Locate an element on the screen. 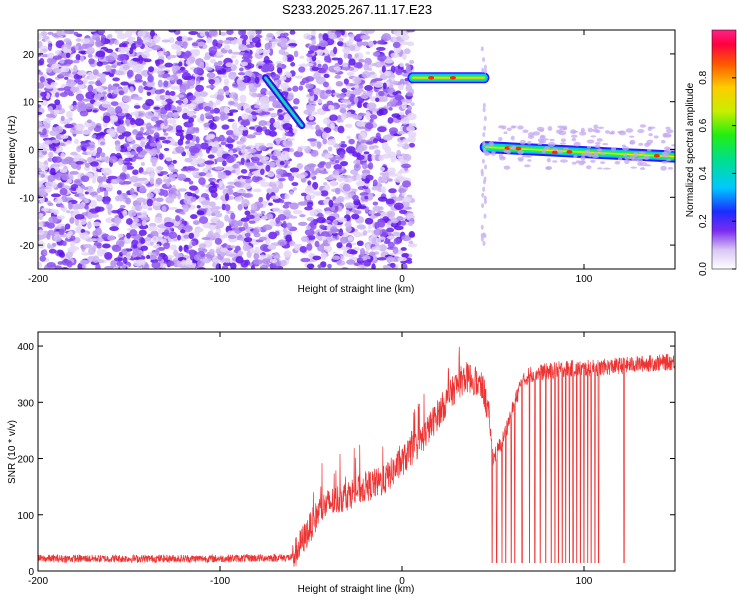 This screenshot has height=600, width=750. spectrogram-hot-spot is located at coordinates (554, 152).